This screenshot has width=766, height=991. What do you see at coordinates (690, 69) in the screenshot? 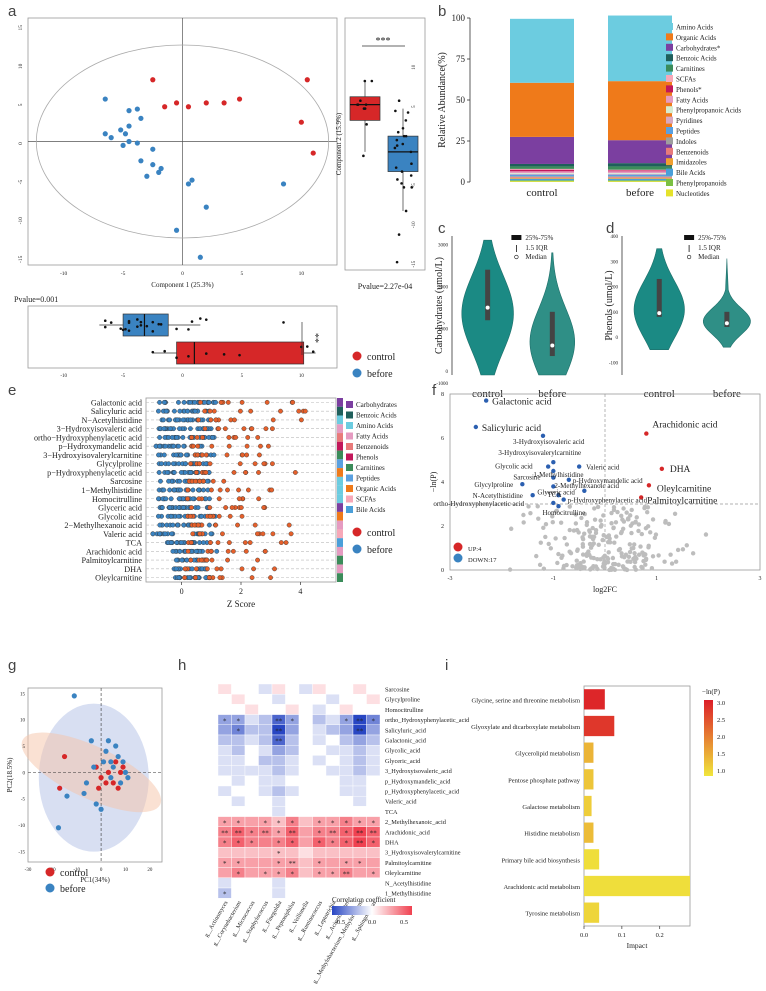
I see `legend-label: Carnitines` at bounding box center [690, 69].